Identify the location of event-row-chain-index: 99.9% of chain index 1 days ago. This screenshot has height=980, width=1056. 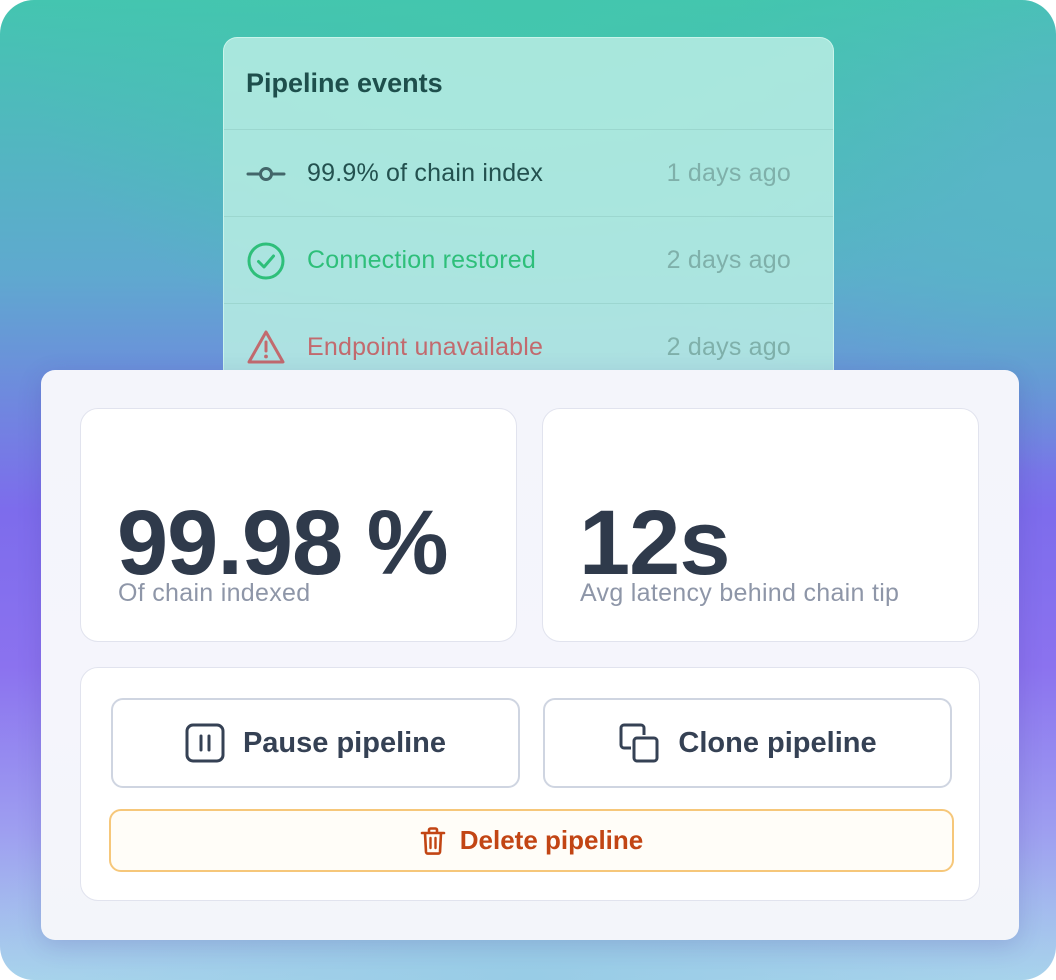
(528, 172).